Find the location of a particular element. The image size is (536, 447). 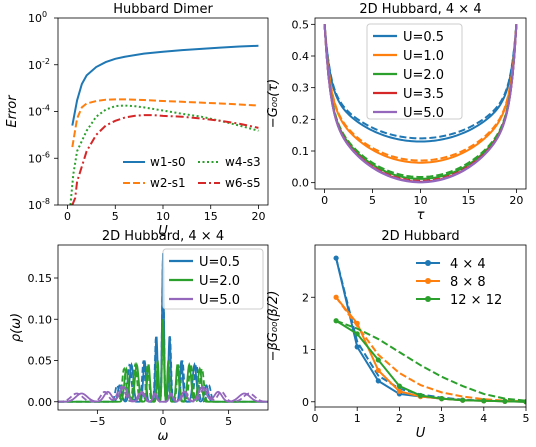

y-axis-label: ρ(ω) is located at coordinates (16, 327).